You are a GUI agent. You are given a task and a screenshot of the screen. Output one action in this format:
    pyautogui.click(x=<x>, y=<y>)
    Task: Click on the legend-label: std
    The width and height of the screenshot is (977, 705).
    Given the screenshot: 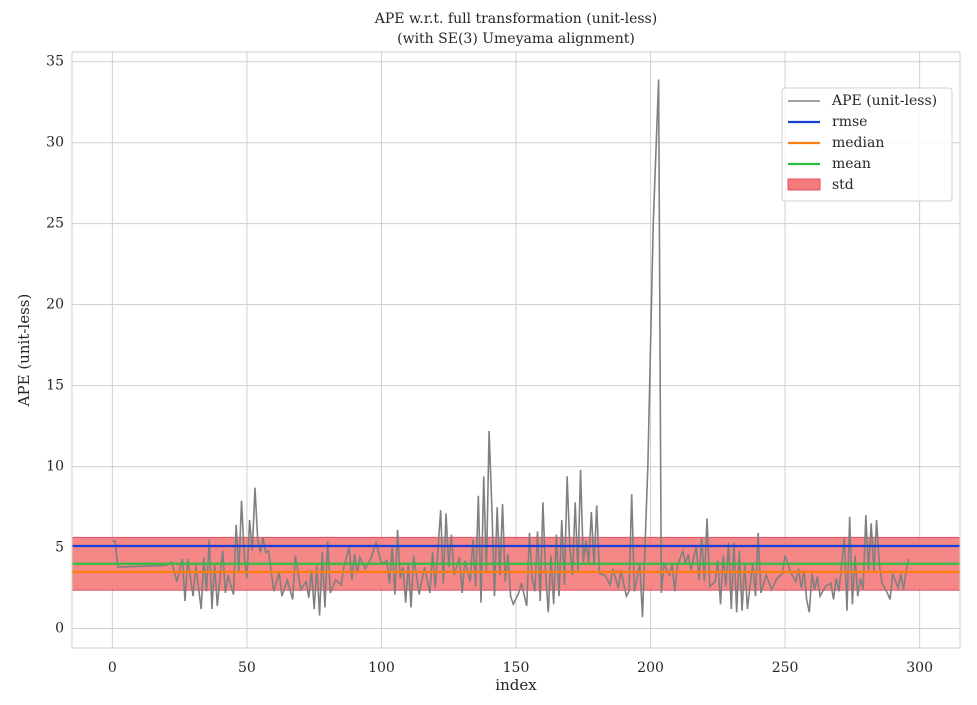 What is the action you would take?
    pyautogui.click(x=843, y=185)
    